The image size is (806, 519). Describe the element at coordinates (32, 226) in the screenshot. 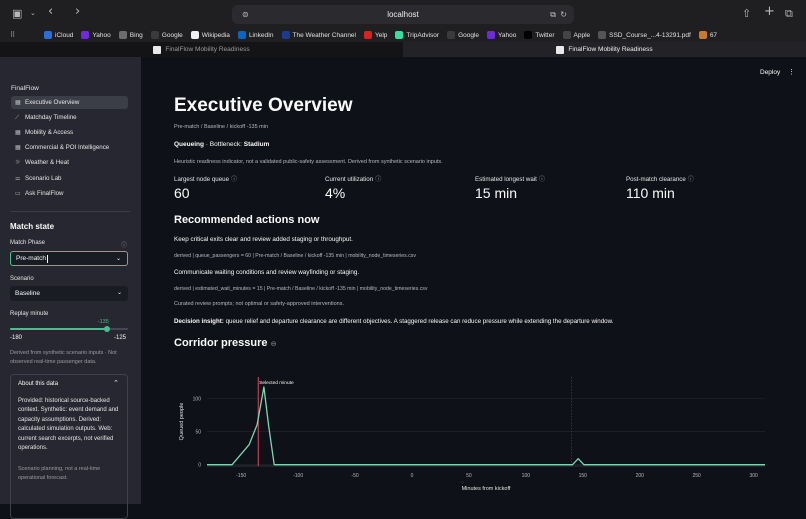

I see `match-state-heading: Match state` at that location.